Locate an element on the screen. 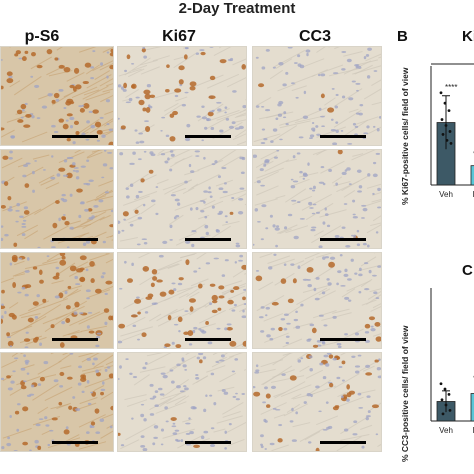  column-header-ps6: p-S6 is located at coordinates (42, 36).